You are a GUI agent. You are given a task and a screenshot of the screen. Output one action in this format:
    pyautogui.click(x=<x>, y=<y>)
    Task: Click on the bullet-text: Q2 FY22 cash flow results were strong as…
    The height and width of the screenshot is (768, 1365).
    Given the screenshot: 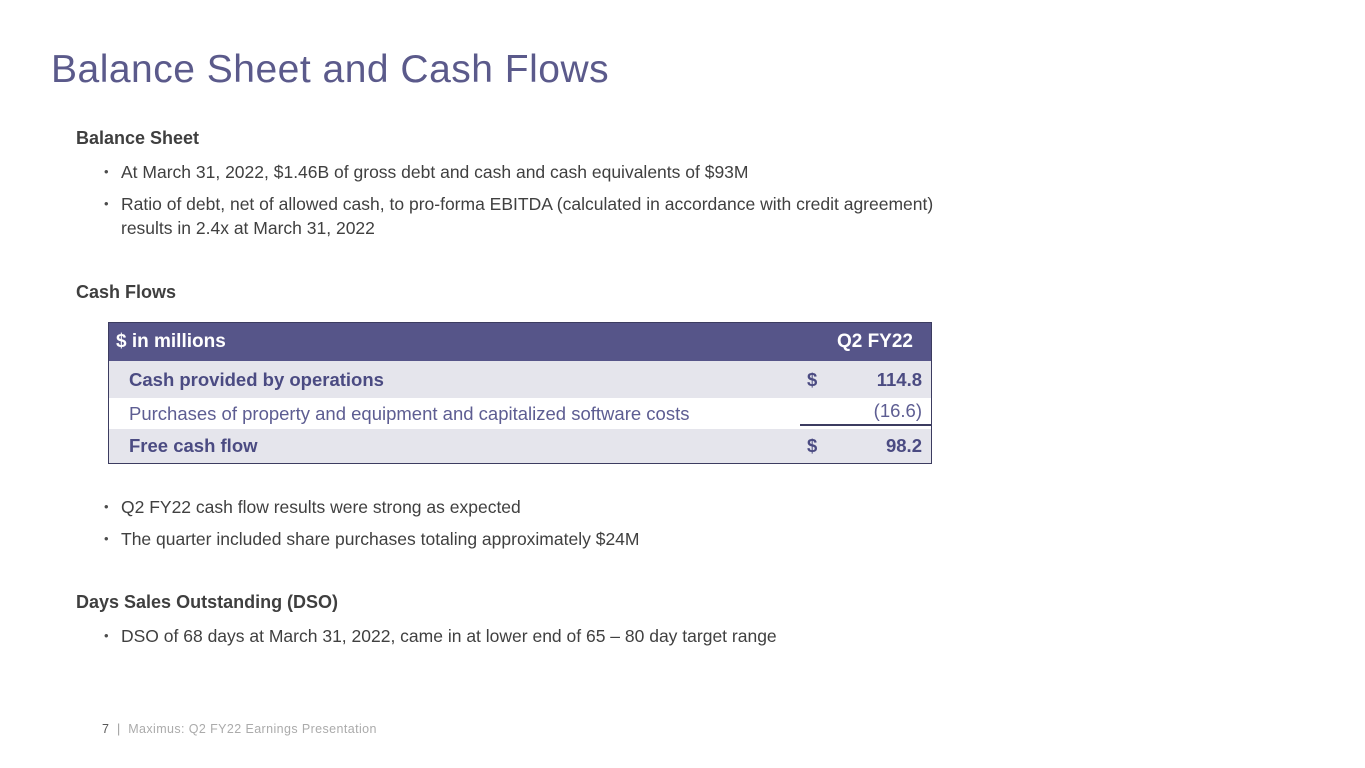 What is the action you would take?
    pyautogui.click(x=321, y=507)
    